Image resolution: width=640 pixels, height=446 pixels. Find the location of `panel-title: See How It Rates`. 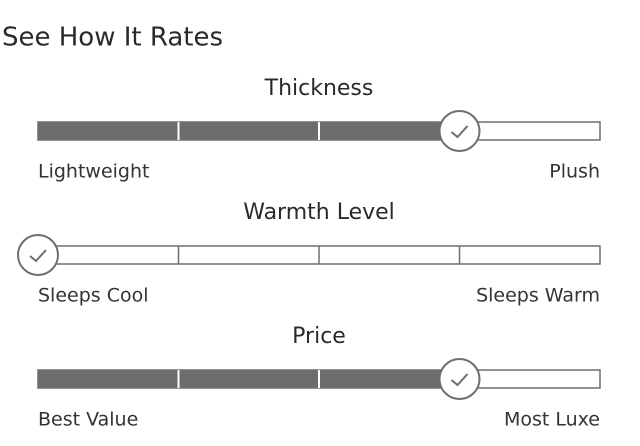

panel-title: See How It Rates is located at coordinates (112, 38).